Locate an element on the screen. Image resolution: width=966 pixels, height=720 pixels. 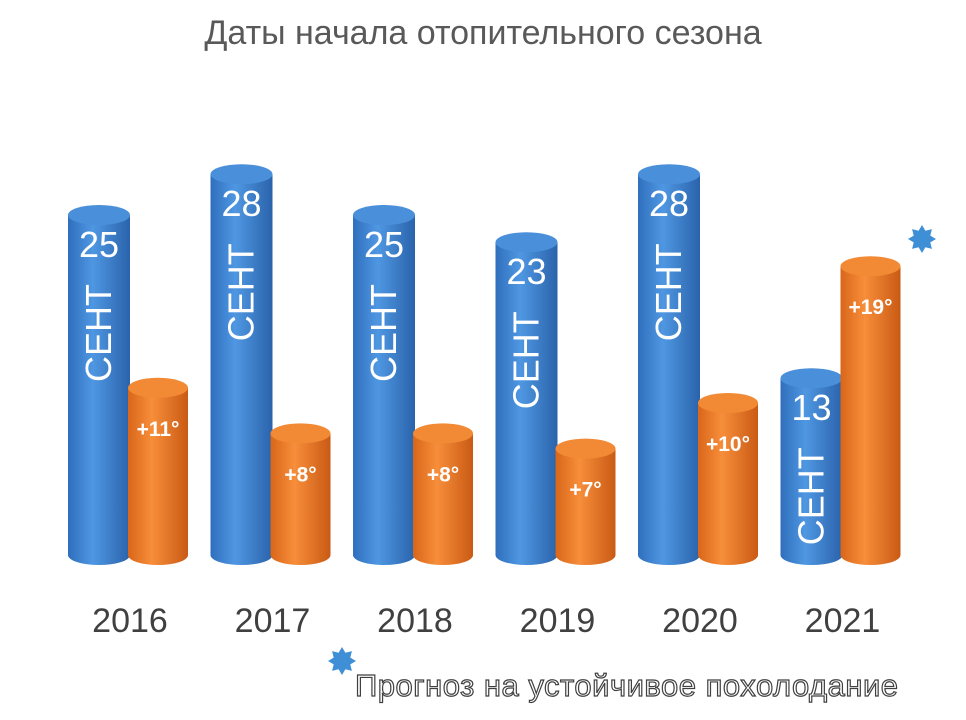
year-tick-label: 2020 is located at coordinates (700, 621).